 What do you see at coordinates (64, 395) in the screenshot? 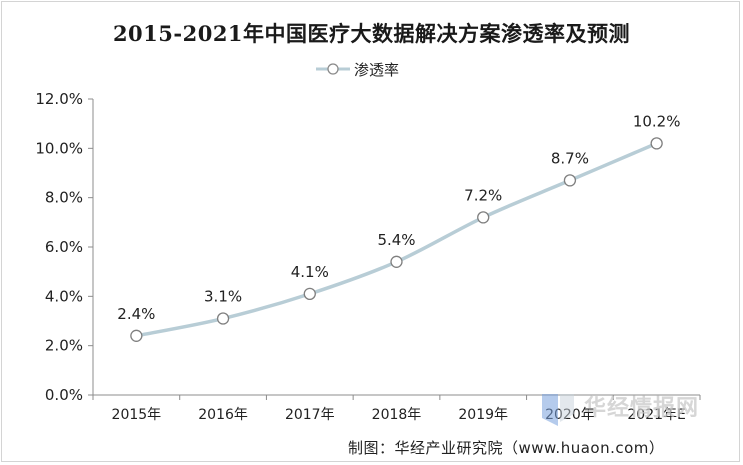
I see `y-tick-label: 0.0%` at bounding box center [64, 395].